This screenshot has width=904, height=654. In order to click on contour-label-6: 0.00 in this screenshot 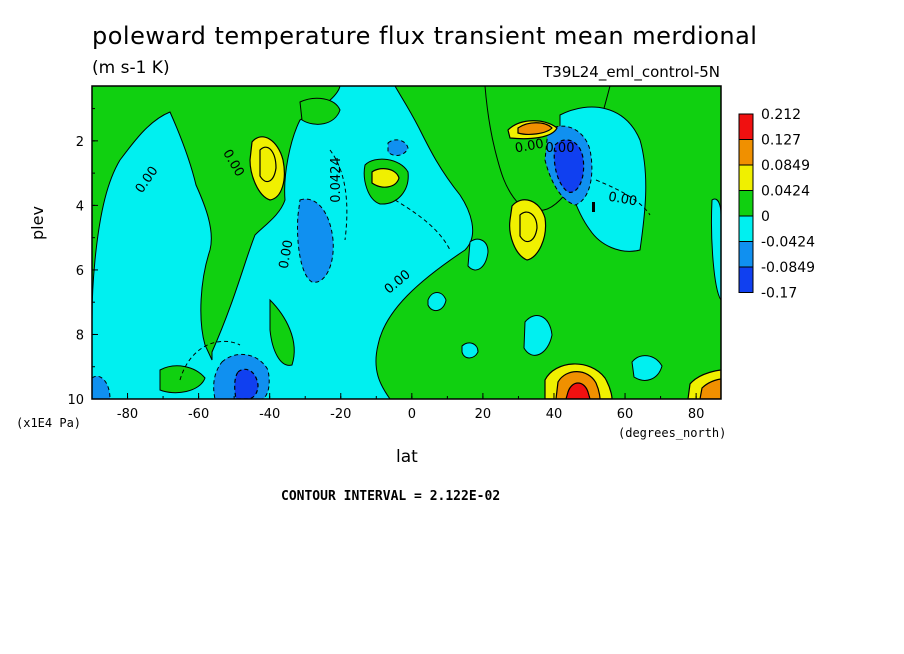, I will do `click(622, 200)`.